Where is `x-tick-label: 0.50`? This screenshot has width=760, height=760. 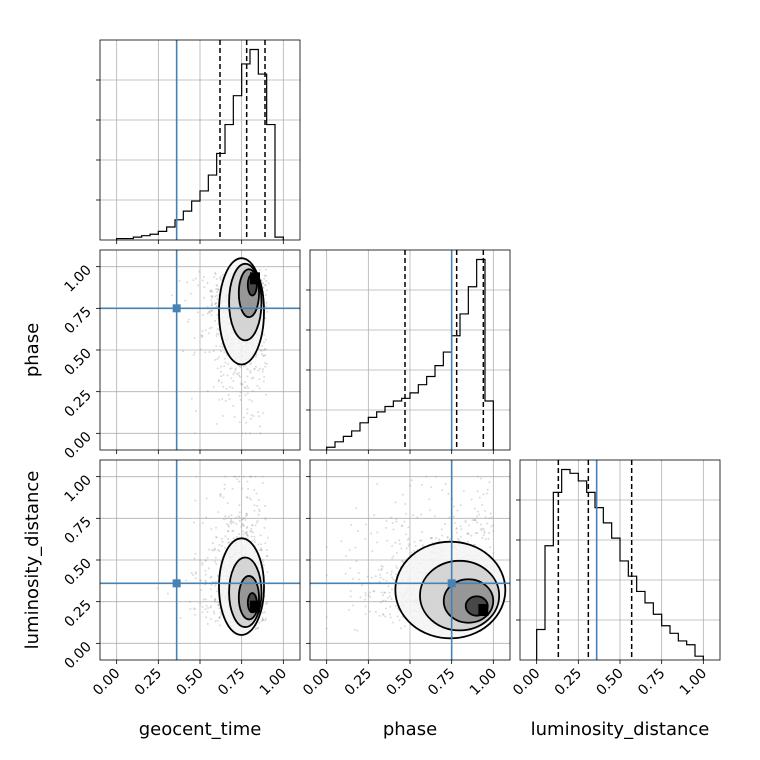
x-tick-label: 0.50 is located at coordinates (189, 682).